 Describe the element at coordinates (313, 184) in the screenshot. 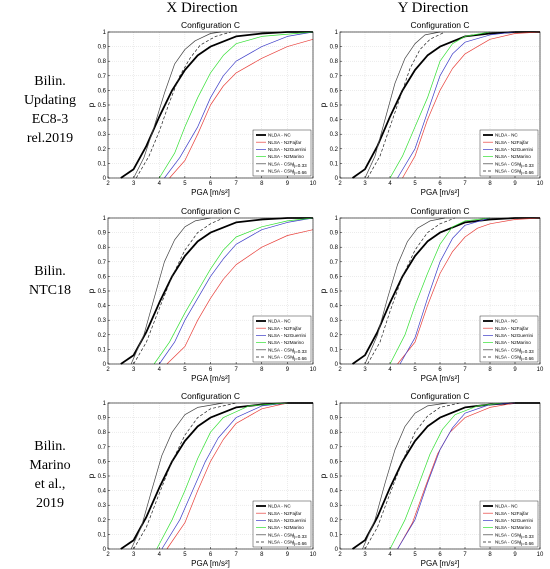

I see `x-tick-label: 10` at that location.